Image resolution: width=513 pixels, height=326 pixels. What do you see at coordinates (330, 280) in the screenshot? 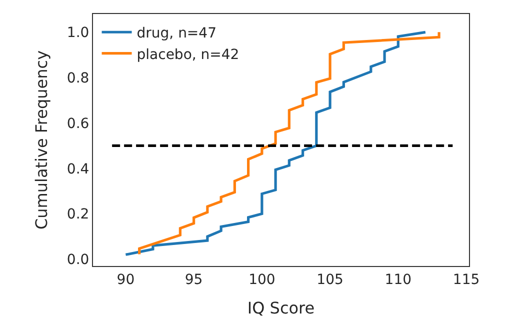
I see `x-tick-label: 105` at bounding box center [330, 280].